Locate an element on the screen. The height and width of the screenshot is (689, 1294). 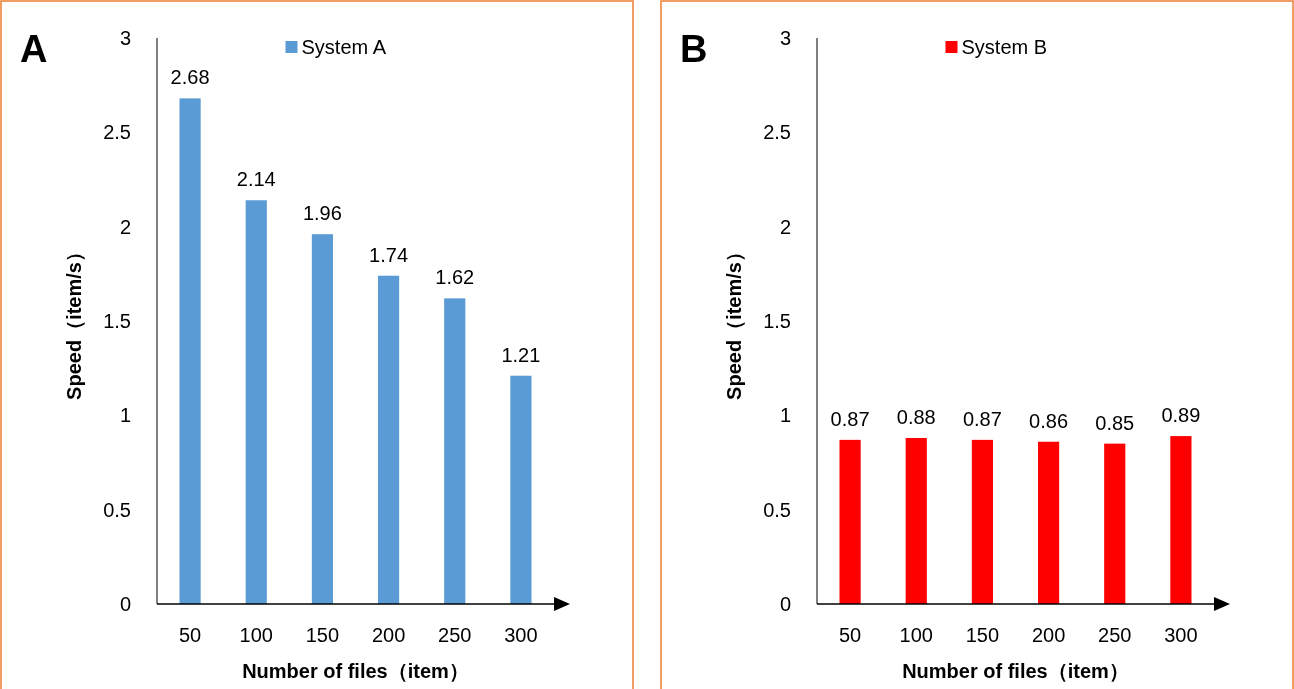
data-label: 0.89 is located at coordinates (1181, 415).